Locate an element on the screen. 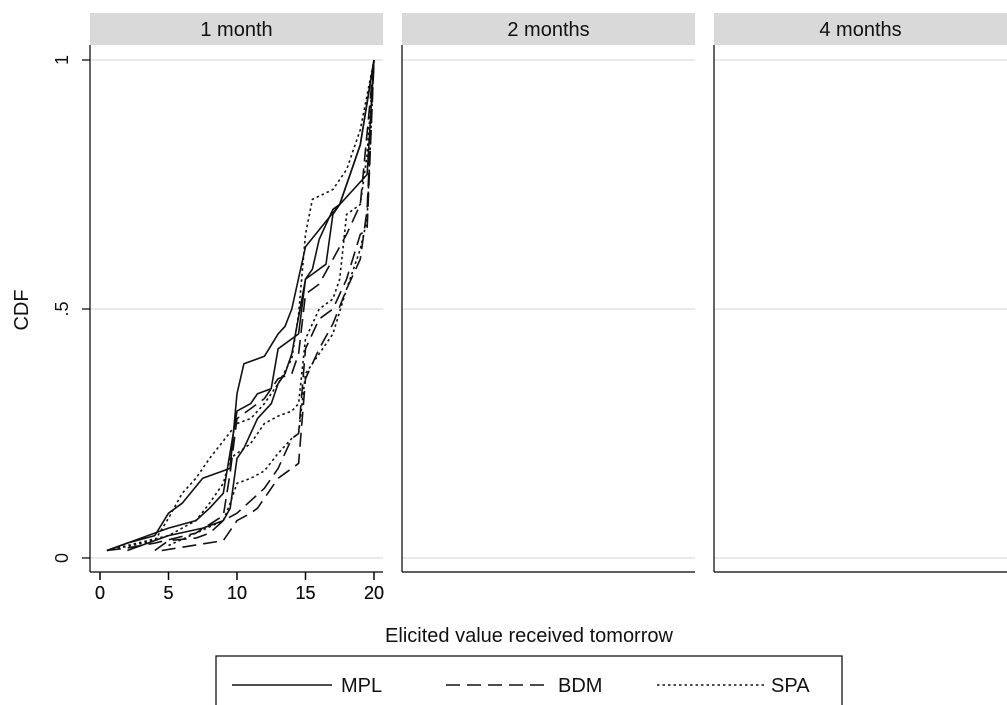 This screenshot has height=705, width=1007. legend-label-bdm: BDM is located at coordinates (580, 686).